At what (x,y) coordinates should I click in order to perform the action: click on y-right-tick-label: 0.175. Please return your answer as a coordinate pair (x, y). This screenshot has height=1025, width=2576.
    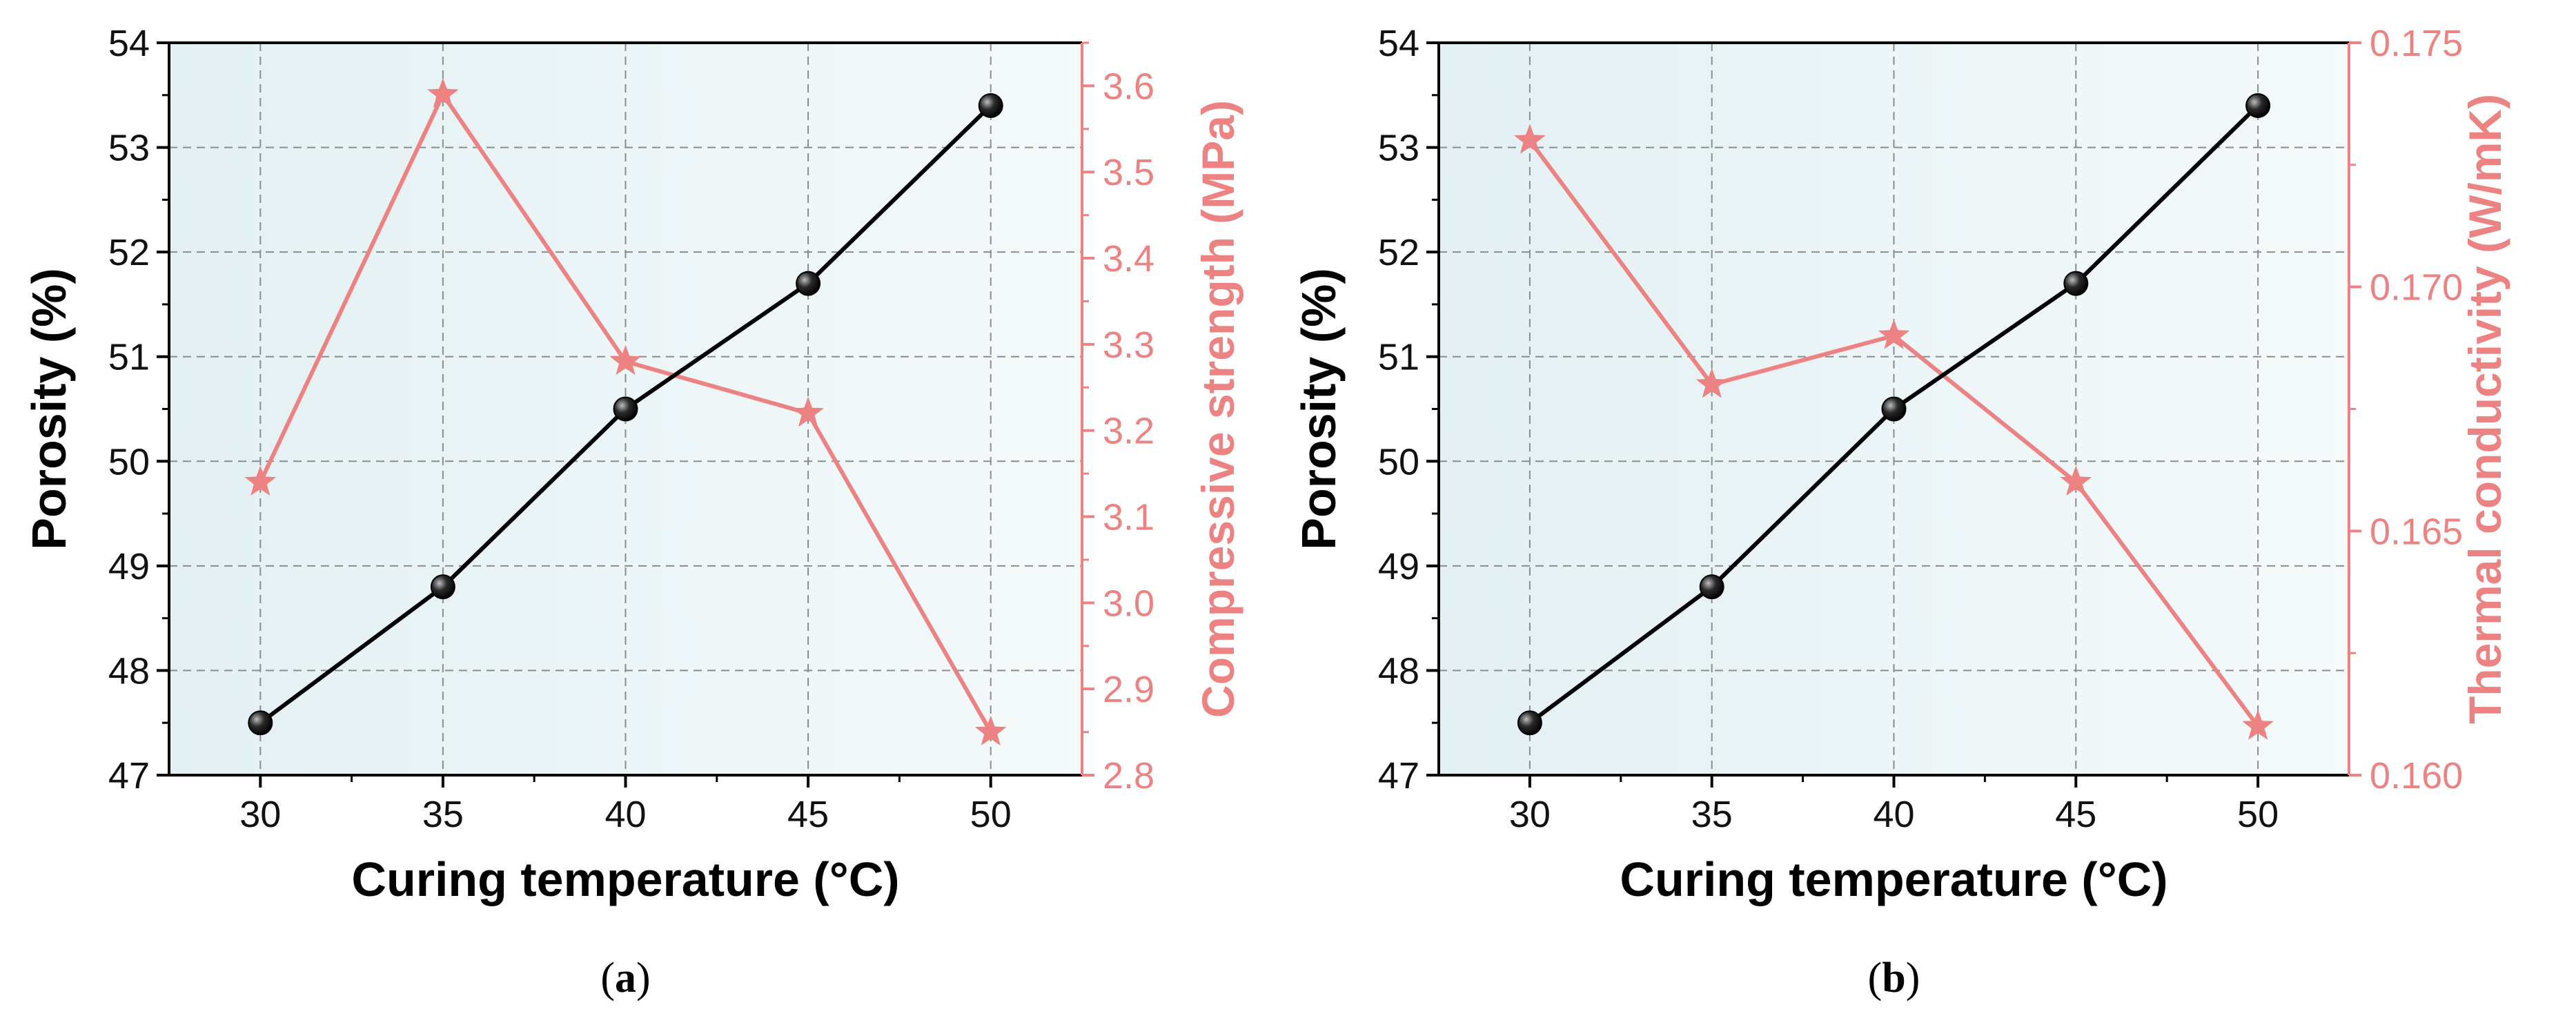
    Looking at the image, I should click on (2416, 43).